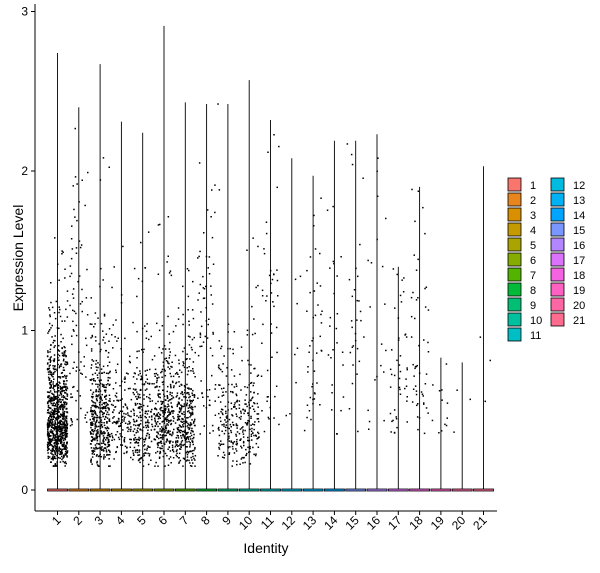 The width and height of the screenshot is (600, 573). What do you see at coordinates (533, 216) in the screenshot?
I see `legend-label-3: 3` at bounding box center [533, 216].